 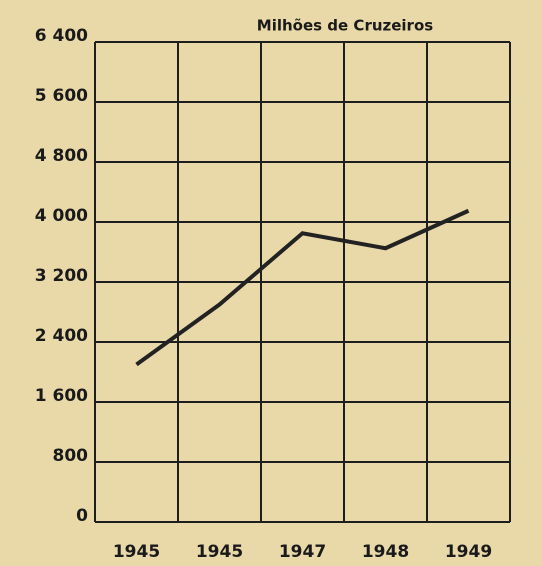 I want to click on y-tick-label: 4 000, so click(x=61, y=216).